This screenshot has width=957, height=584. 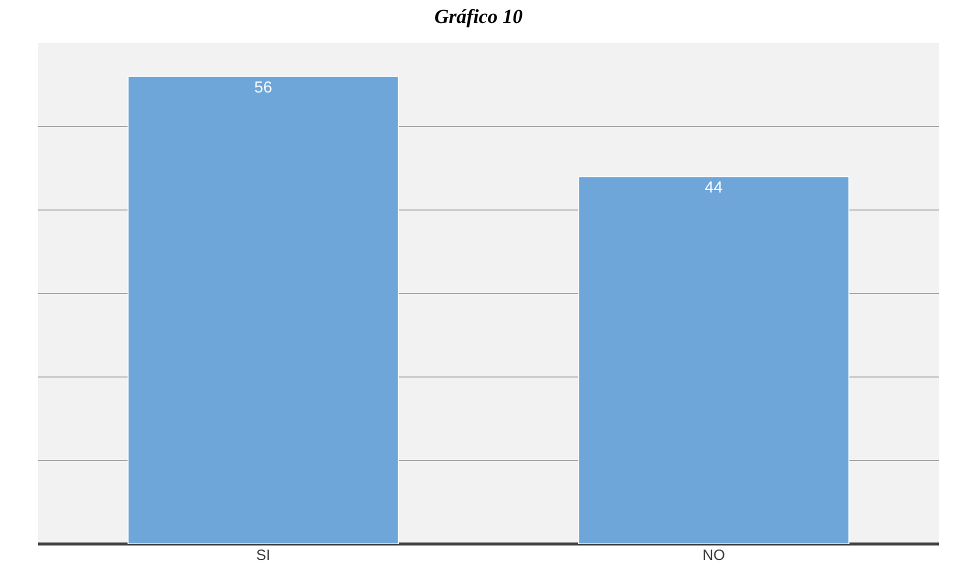 I want to click on chart-title: Gráfico 10, so click(x=478, y=17).